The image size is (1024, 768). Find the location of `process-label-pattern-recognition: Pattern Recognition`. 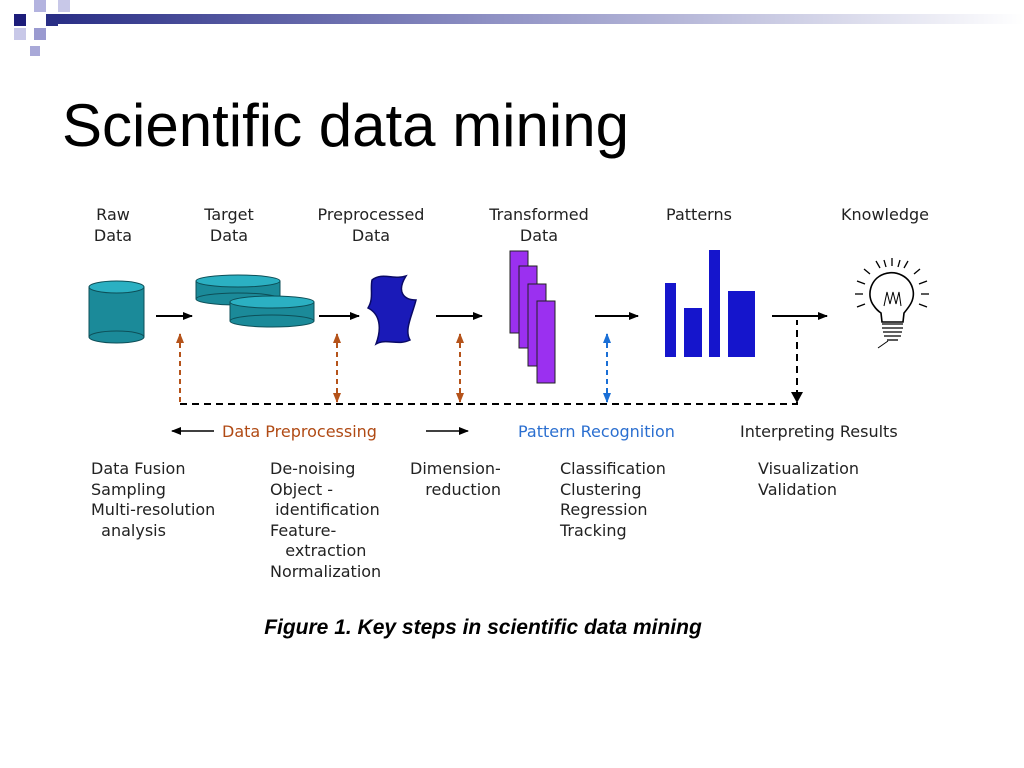

process-label-pattern-recognition: Pattern Recognition is located at coordinates (596, 431).